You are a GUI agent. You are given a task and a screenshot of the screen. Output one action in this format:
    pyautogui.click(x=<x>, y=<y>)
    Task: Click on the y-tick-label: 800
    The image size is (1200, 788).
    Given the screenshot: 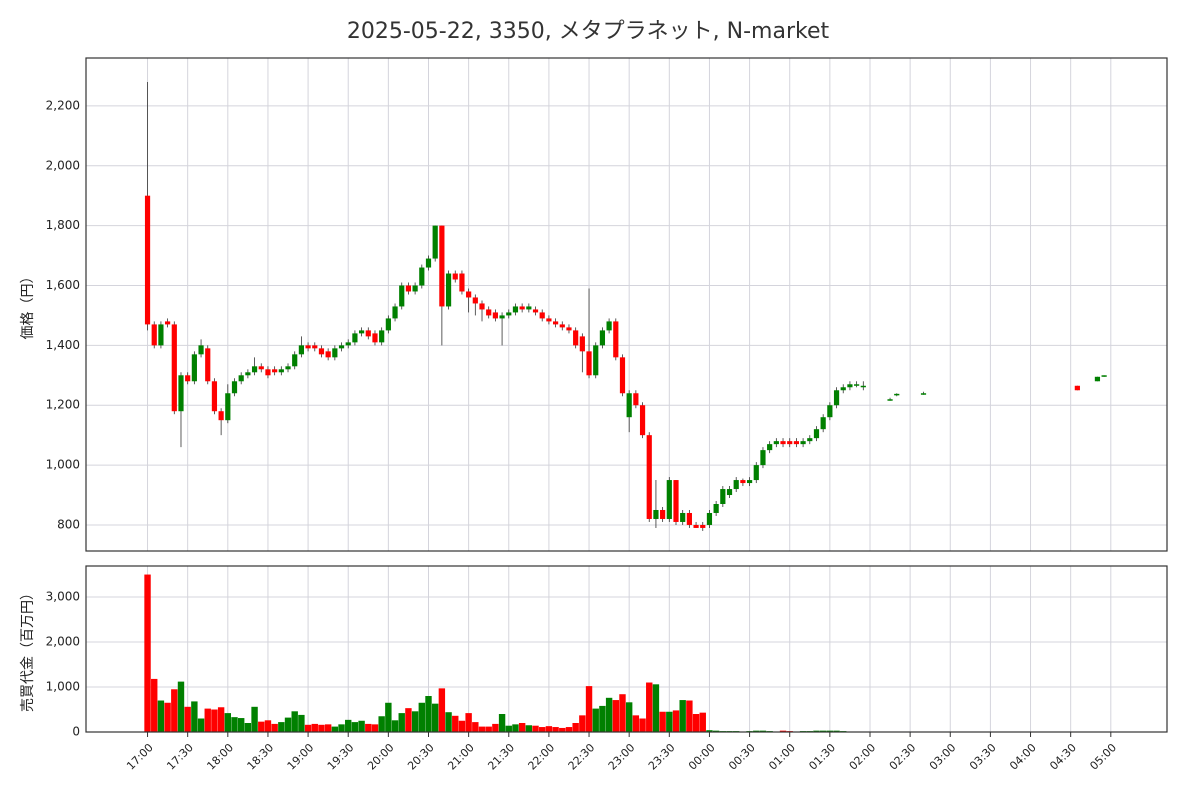 What is the action you would take?
    pyautogui.click(x=68, y=524)
    